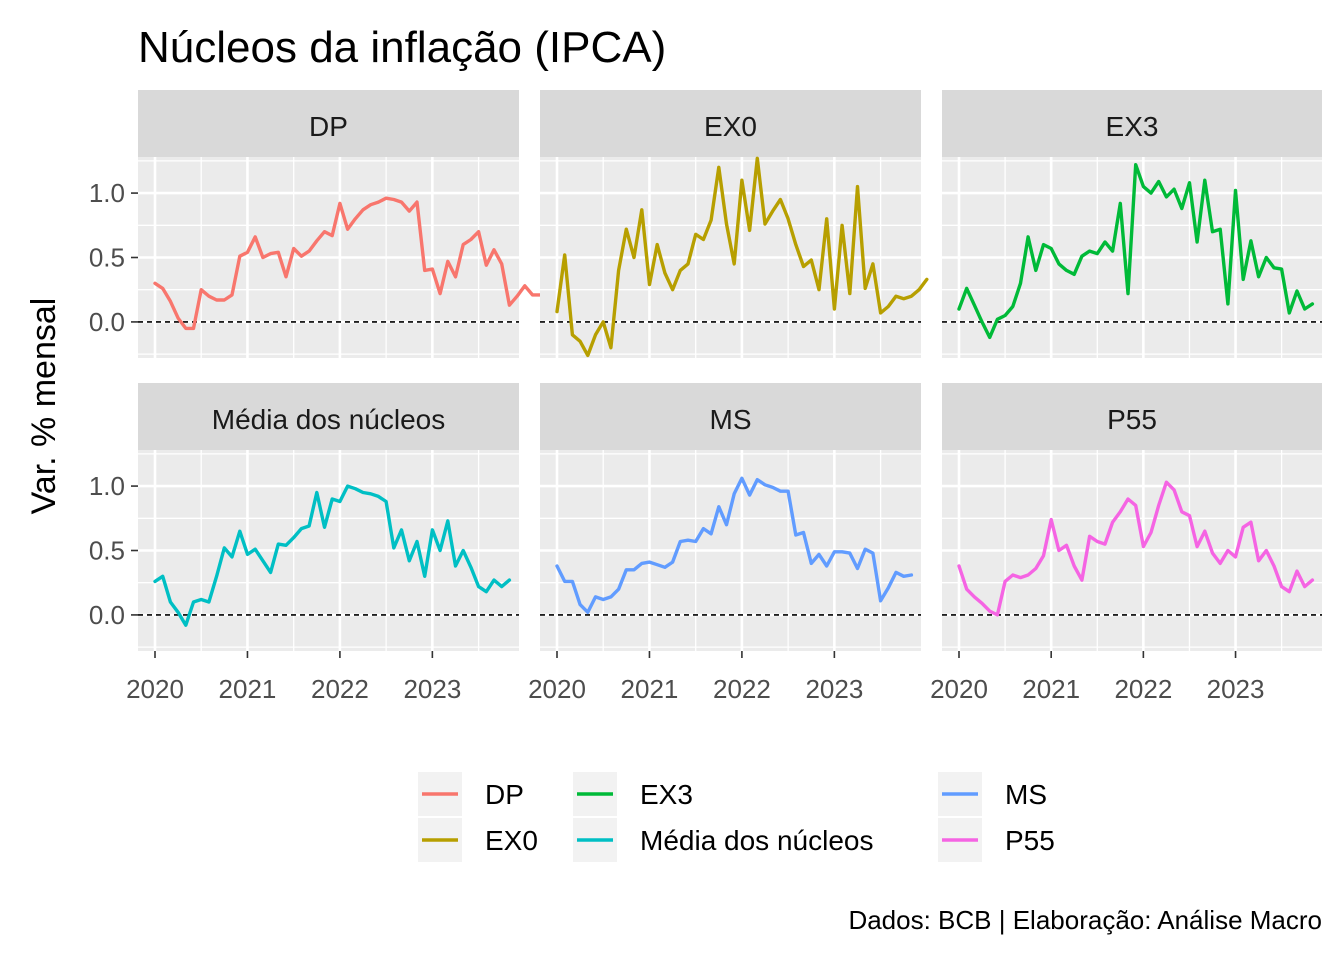  I want to click on chart-caption: Dados: BCB | Elaboração: Análise Macro, so click(1085, 920).